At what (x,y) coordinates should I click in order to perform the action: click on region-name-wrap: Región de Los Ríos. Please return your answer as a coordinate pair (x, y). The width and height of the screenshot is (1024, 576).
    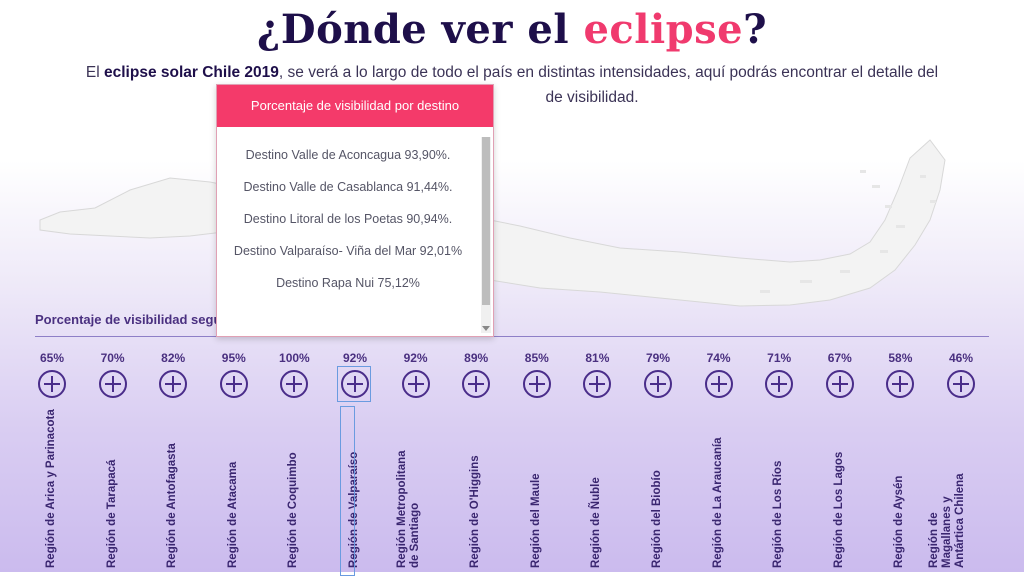
    Looking at the image, I should click on (779, 488).